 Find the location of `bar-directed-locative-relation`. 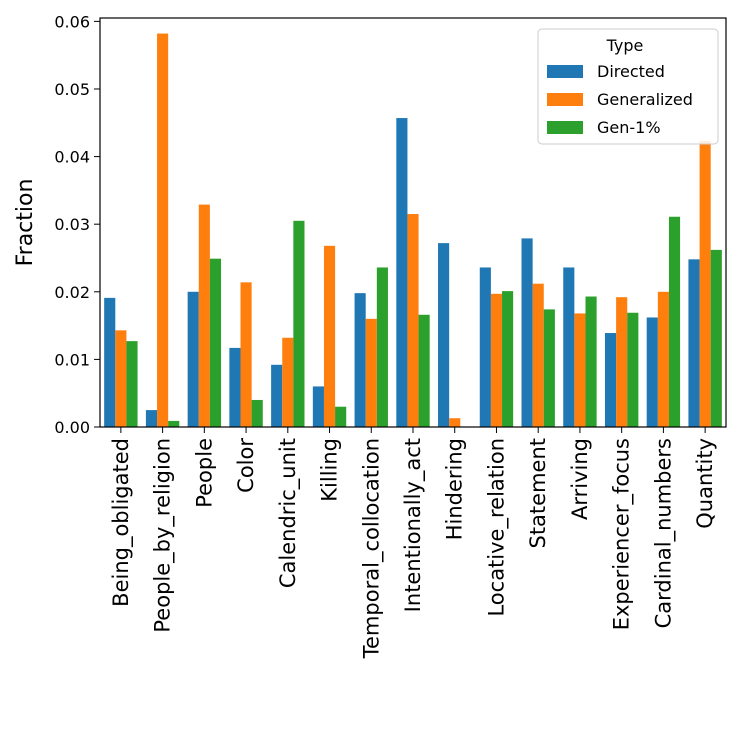

bar-directed-locative-relation is located at coordinates (485, 347).